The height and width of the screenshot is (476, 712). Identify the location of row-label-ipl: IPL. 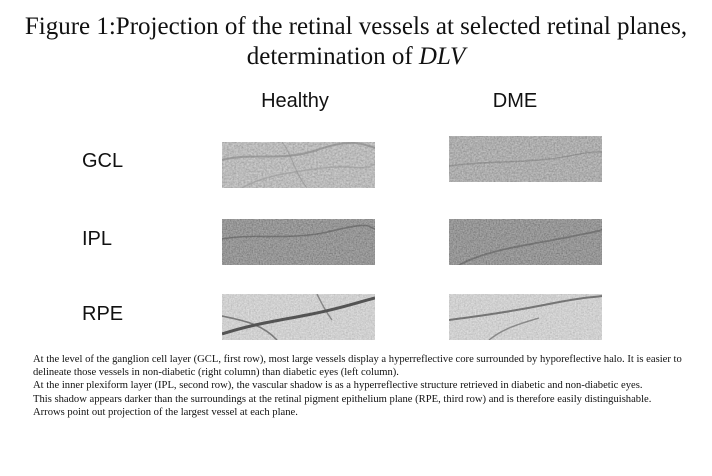
(97, 239).